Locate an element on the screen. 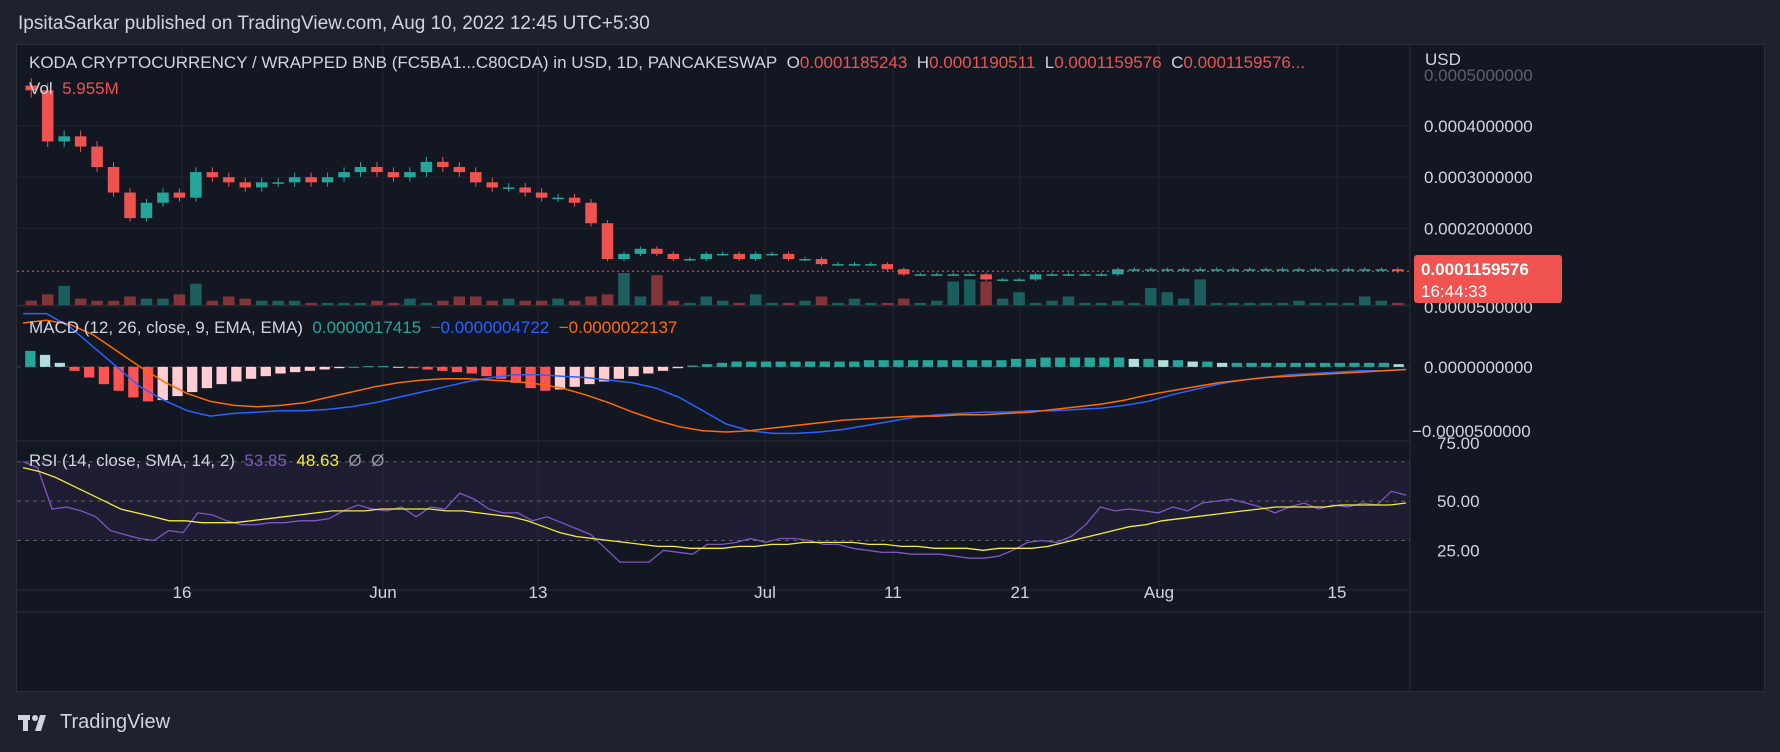 The width and height of the screenshot is (1780, 752). macd-line-value: −0.0000004722 is located at coordinates (490, 327).